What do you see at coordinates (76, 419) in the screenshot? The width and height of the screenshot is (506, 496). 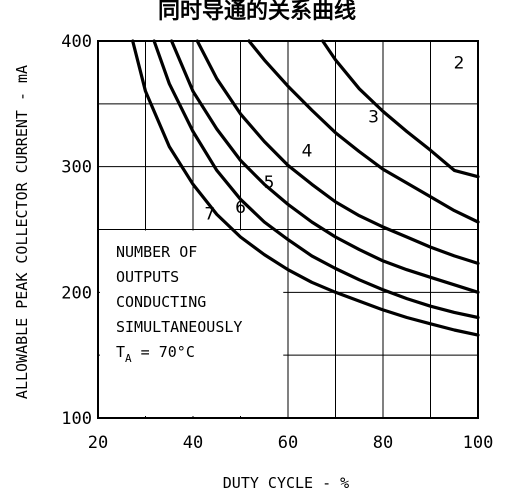 I see `y-tick-label: 100` at bounding box center [76, 419].